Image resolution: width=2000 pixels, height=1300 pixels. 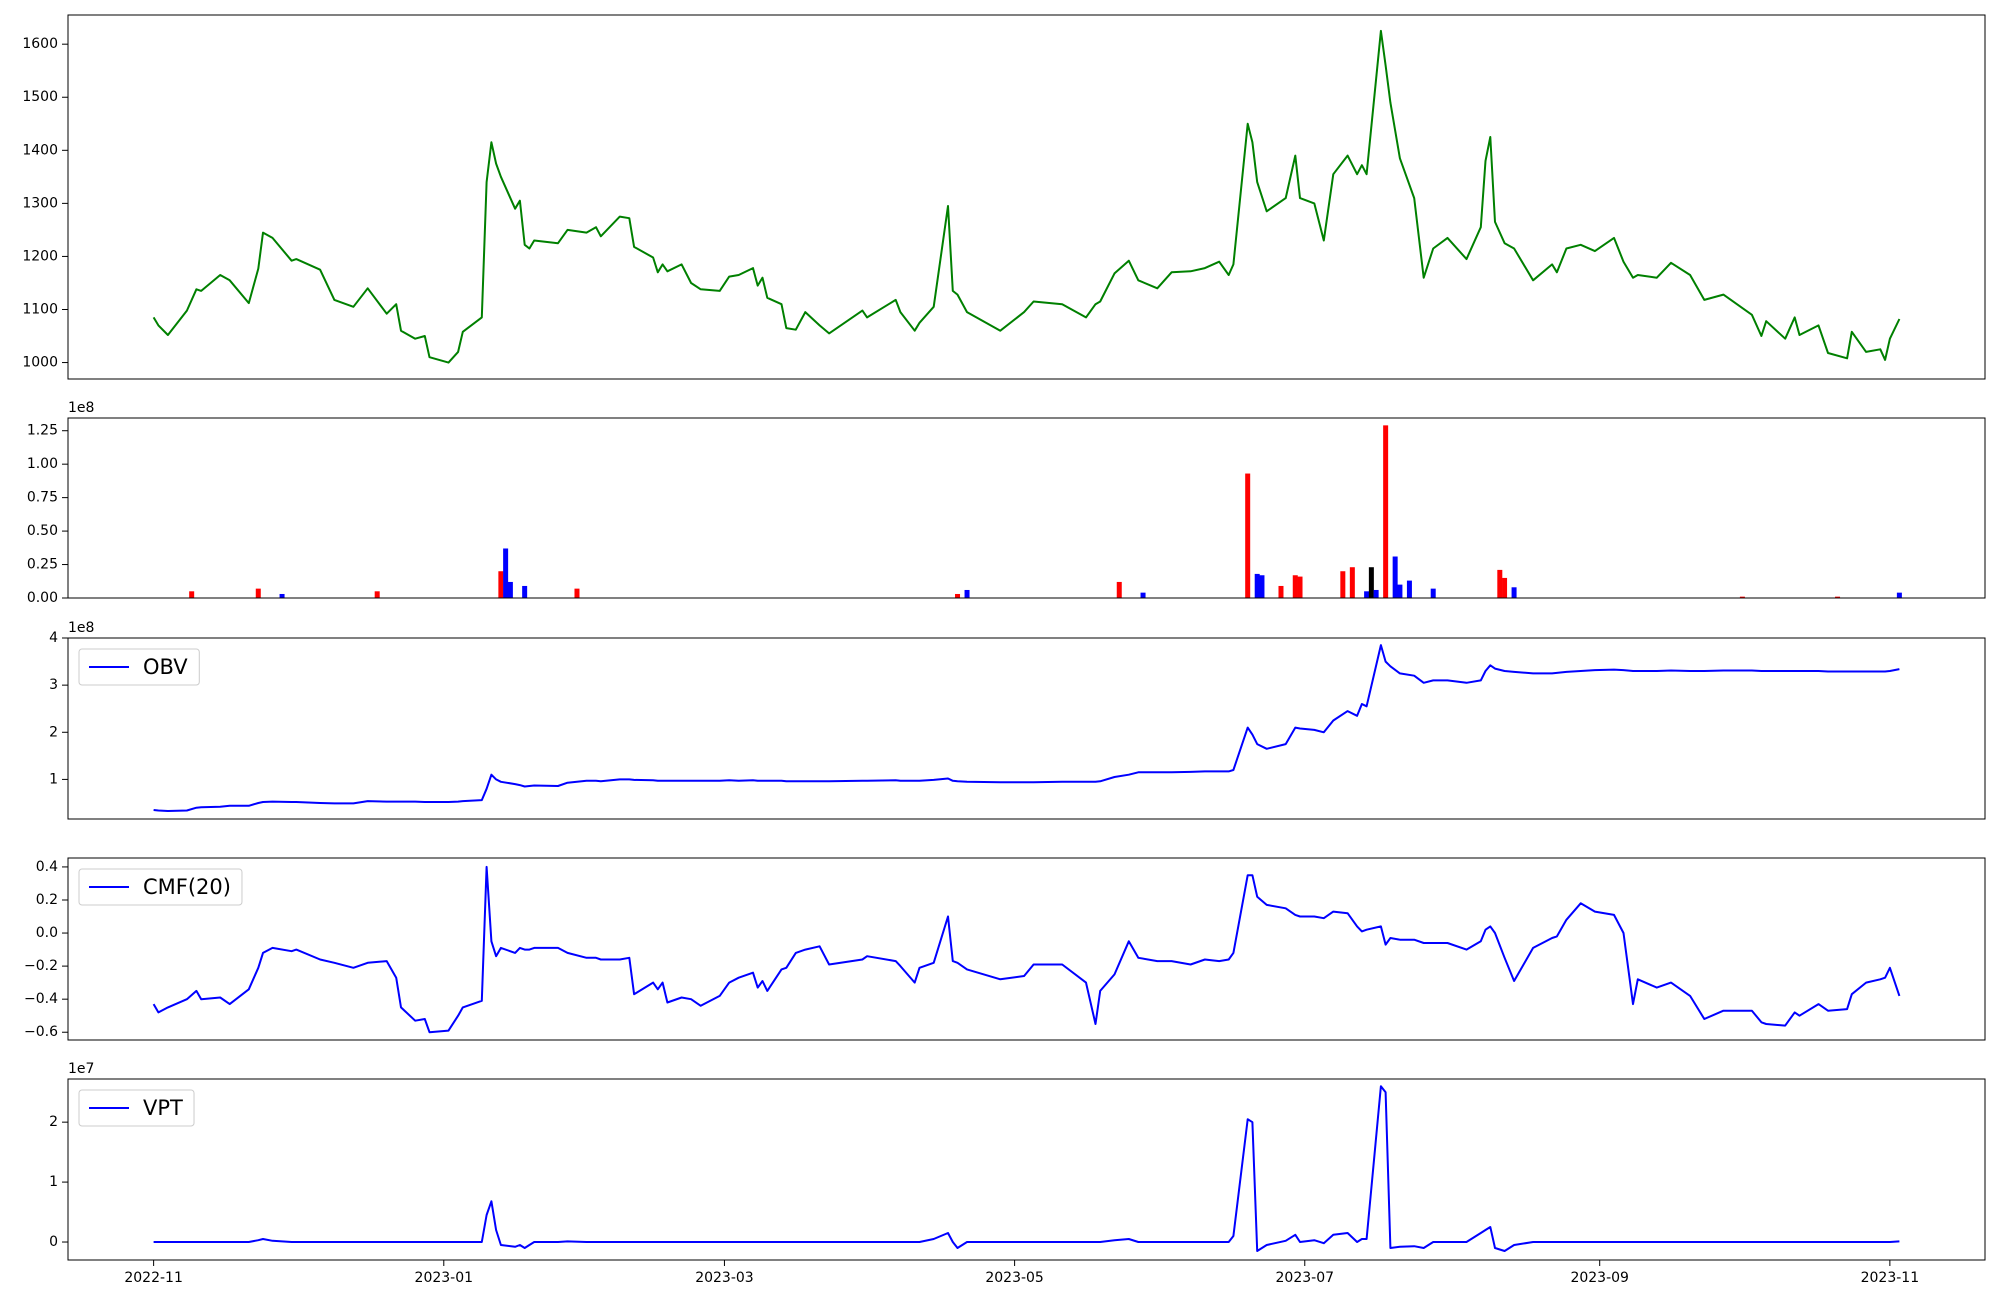 I want to click on y-tick-label: 3, so click(x=53, y=685).